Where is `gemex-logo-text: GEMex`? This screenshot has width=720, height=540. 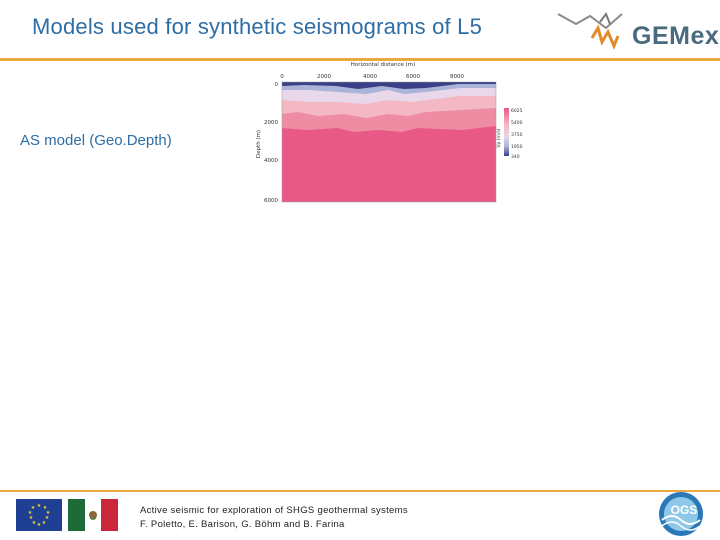 gemex-logo-text: GEMex is located at coordinates (676, 36).